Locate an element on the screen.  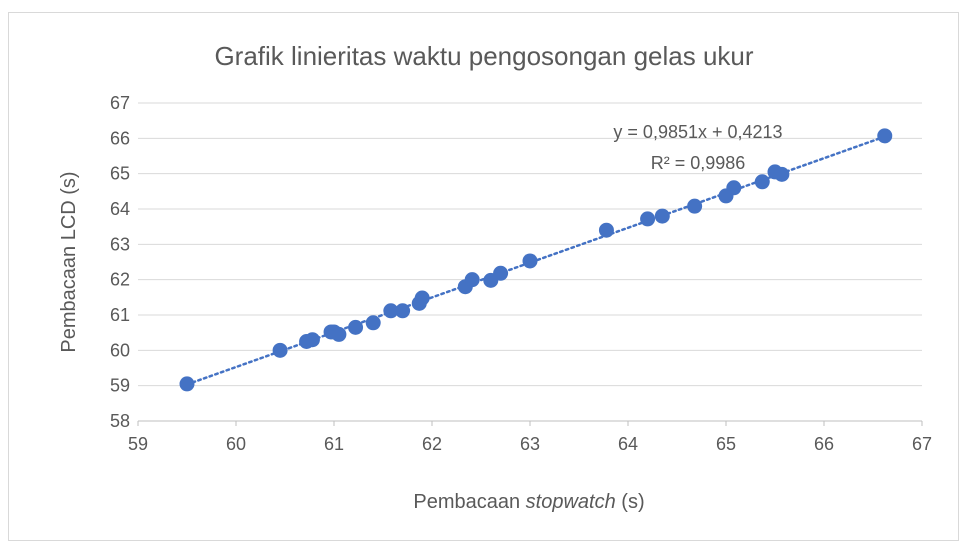
x-tick-label: 63 is located at coordinates (530, 444).